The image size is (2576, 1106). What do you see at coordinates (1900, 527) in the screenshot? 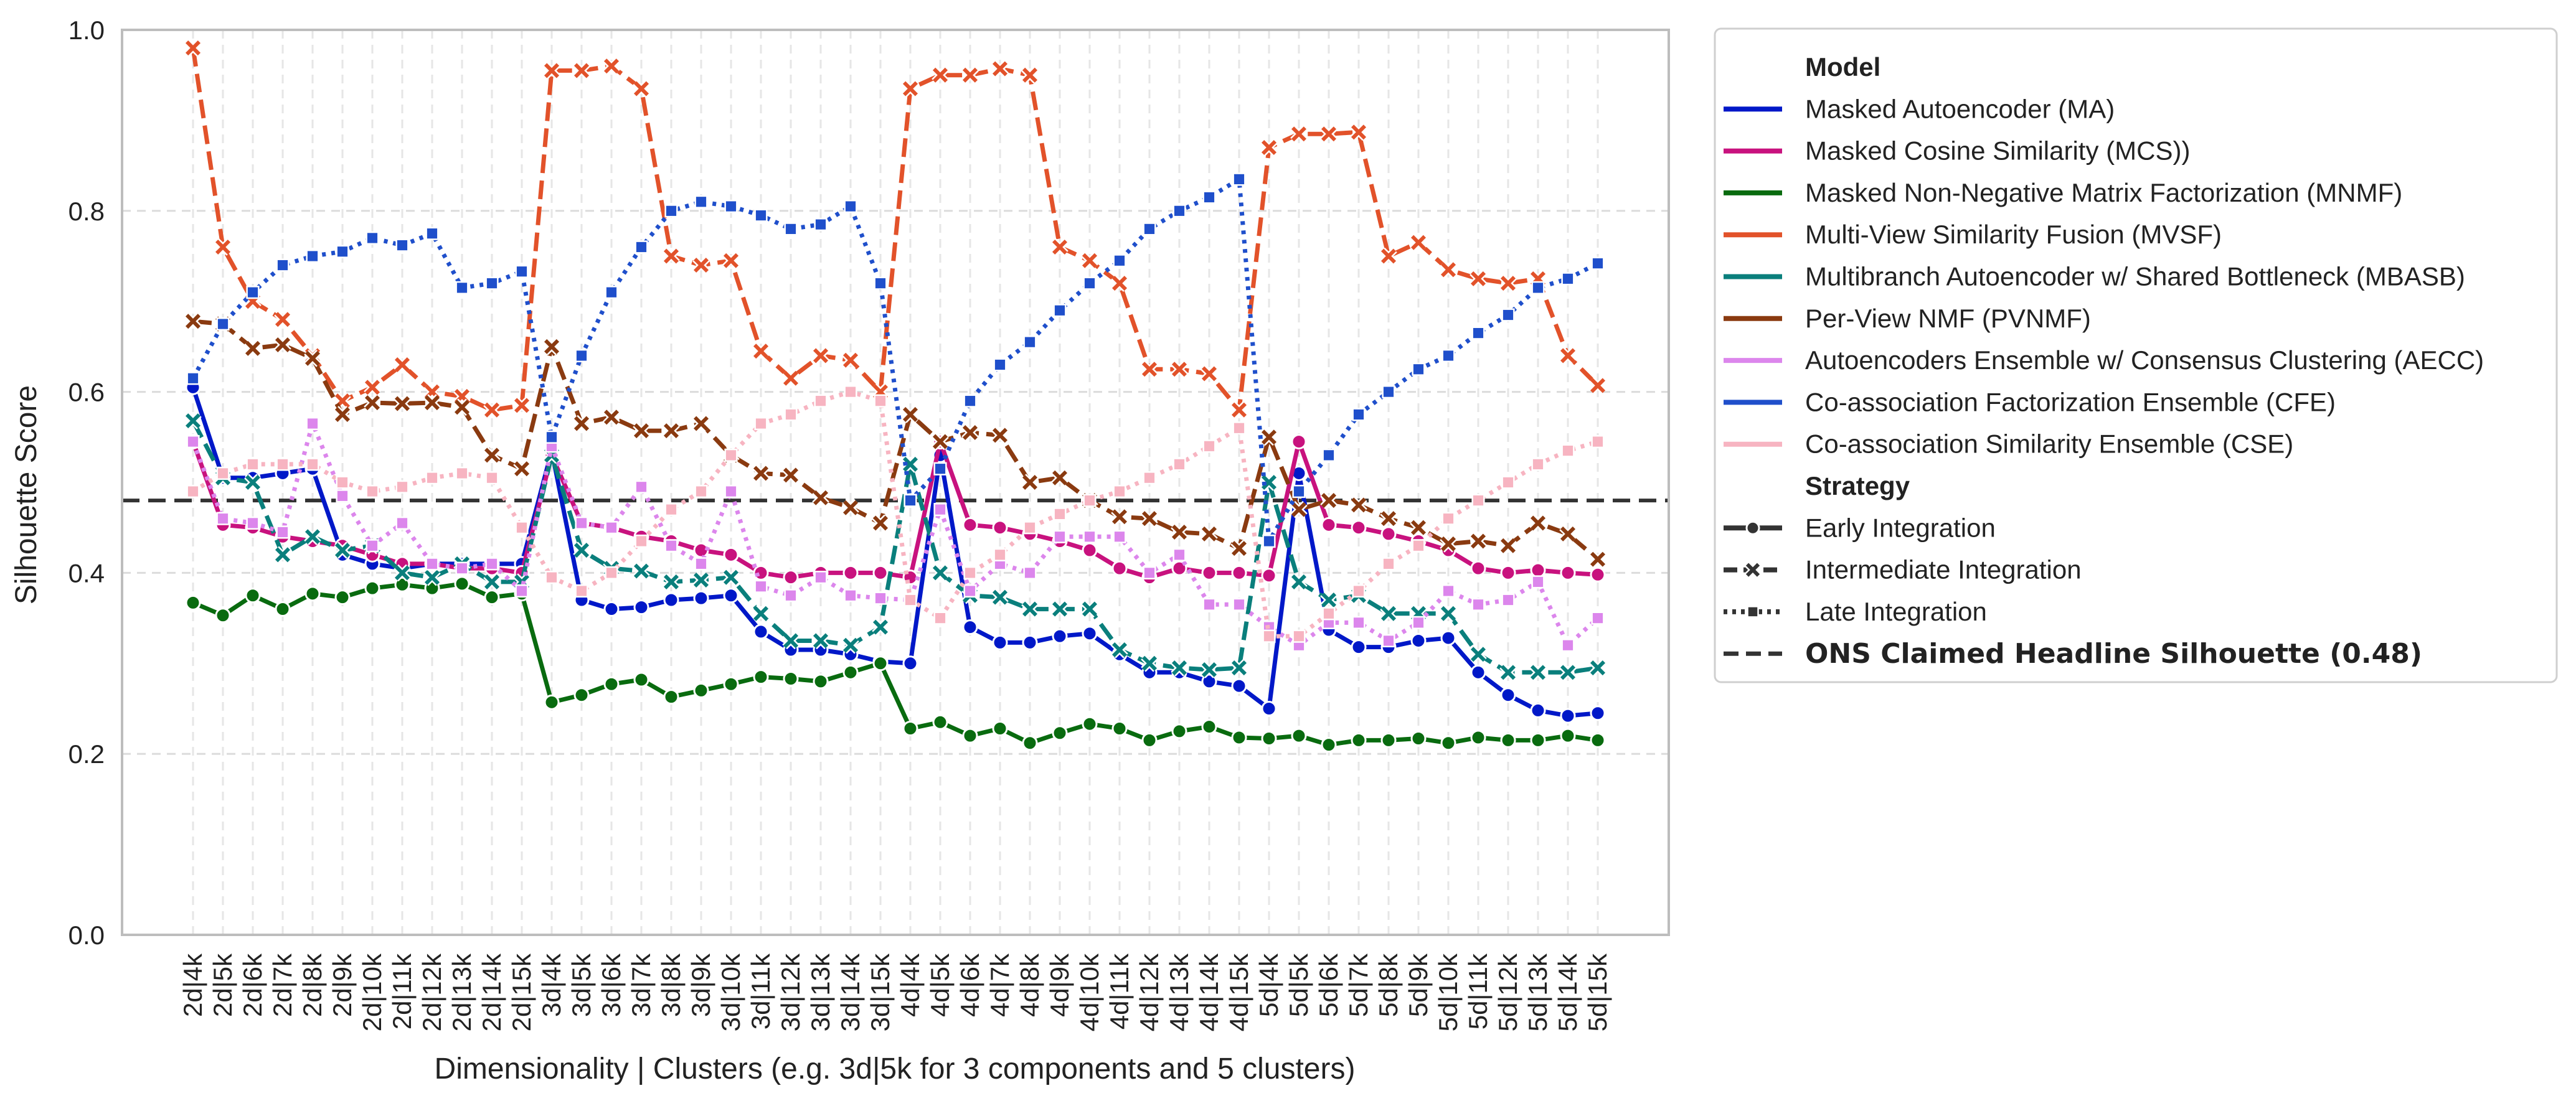
I see `legend-strategy-early: Early Integration` at bounding box center [1900, 527].